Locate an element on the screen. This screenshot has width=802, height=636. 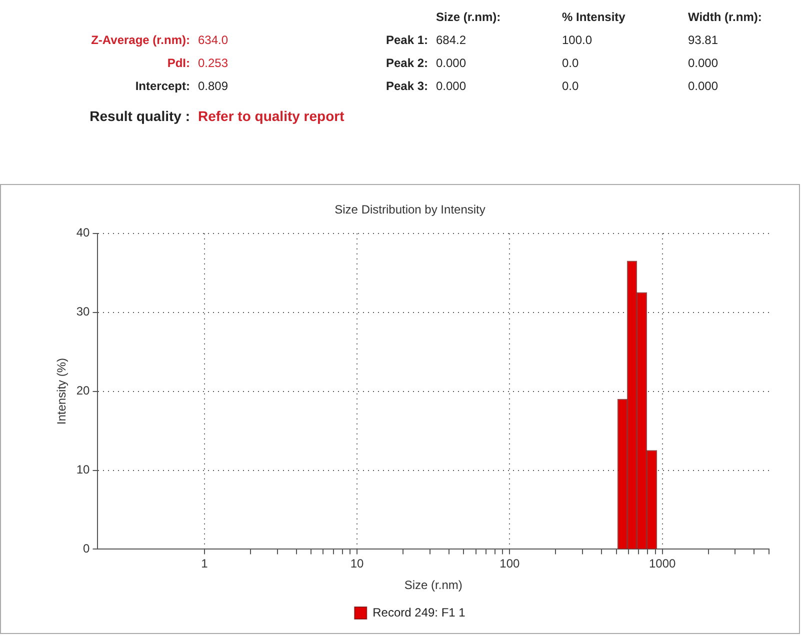
text: 684.2 is located at coordinates (452, 40).